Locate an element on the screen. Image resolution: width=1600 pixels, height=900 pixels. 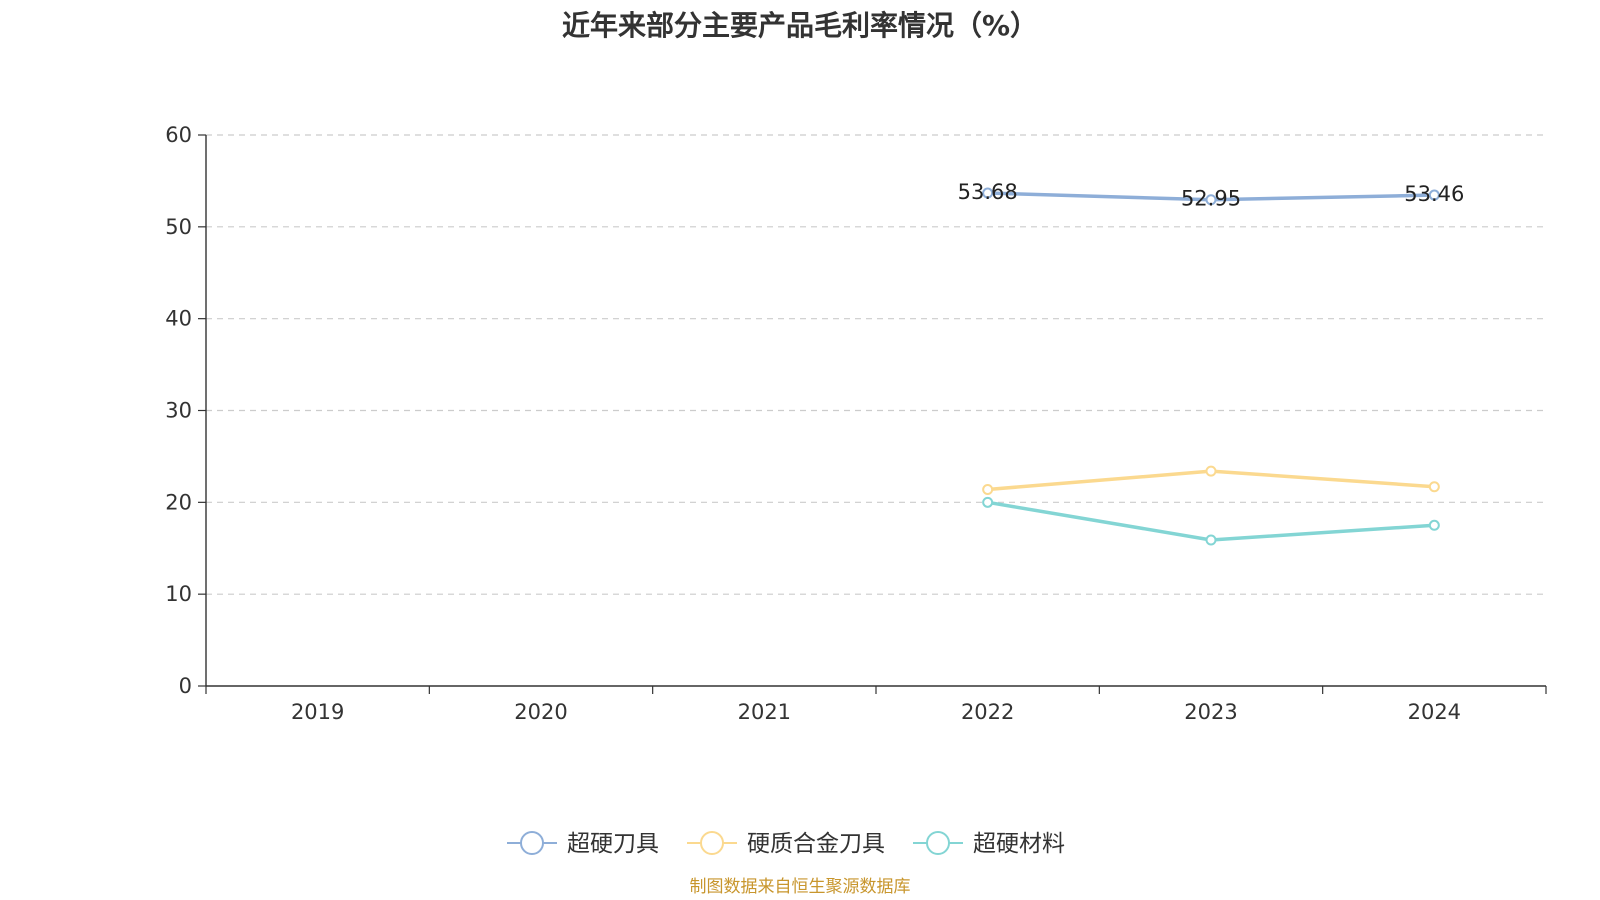
y-tick-label: 0 is located at coordinates (185, 686).